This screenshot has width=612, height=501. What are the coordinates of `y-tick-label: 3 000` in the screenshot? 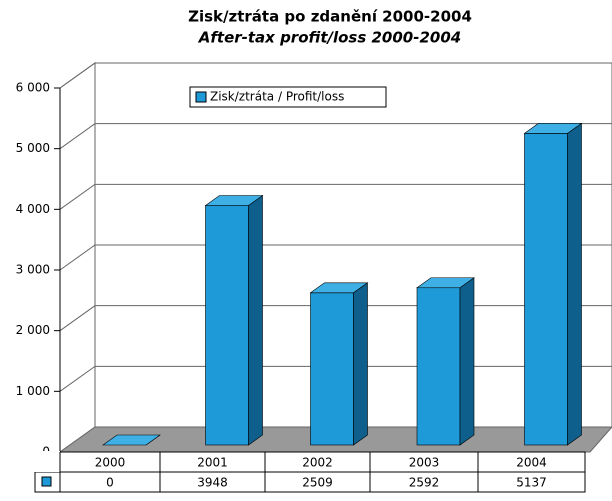 It's located at (33, 270).